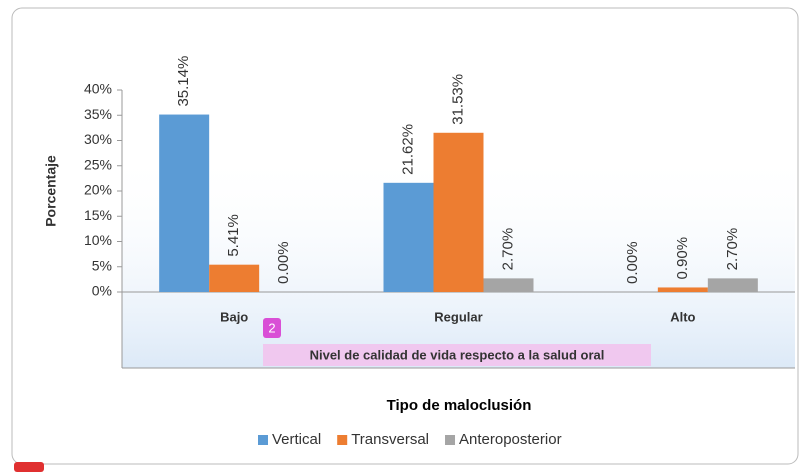  I want to click on y-tick-label: 5%, so click(102, 265).